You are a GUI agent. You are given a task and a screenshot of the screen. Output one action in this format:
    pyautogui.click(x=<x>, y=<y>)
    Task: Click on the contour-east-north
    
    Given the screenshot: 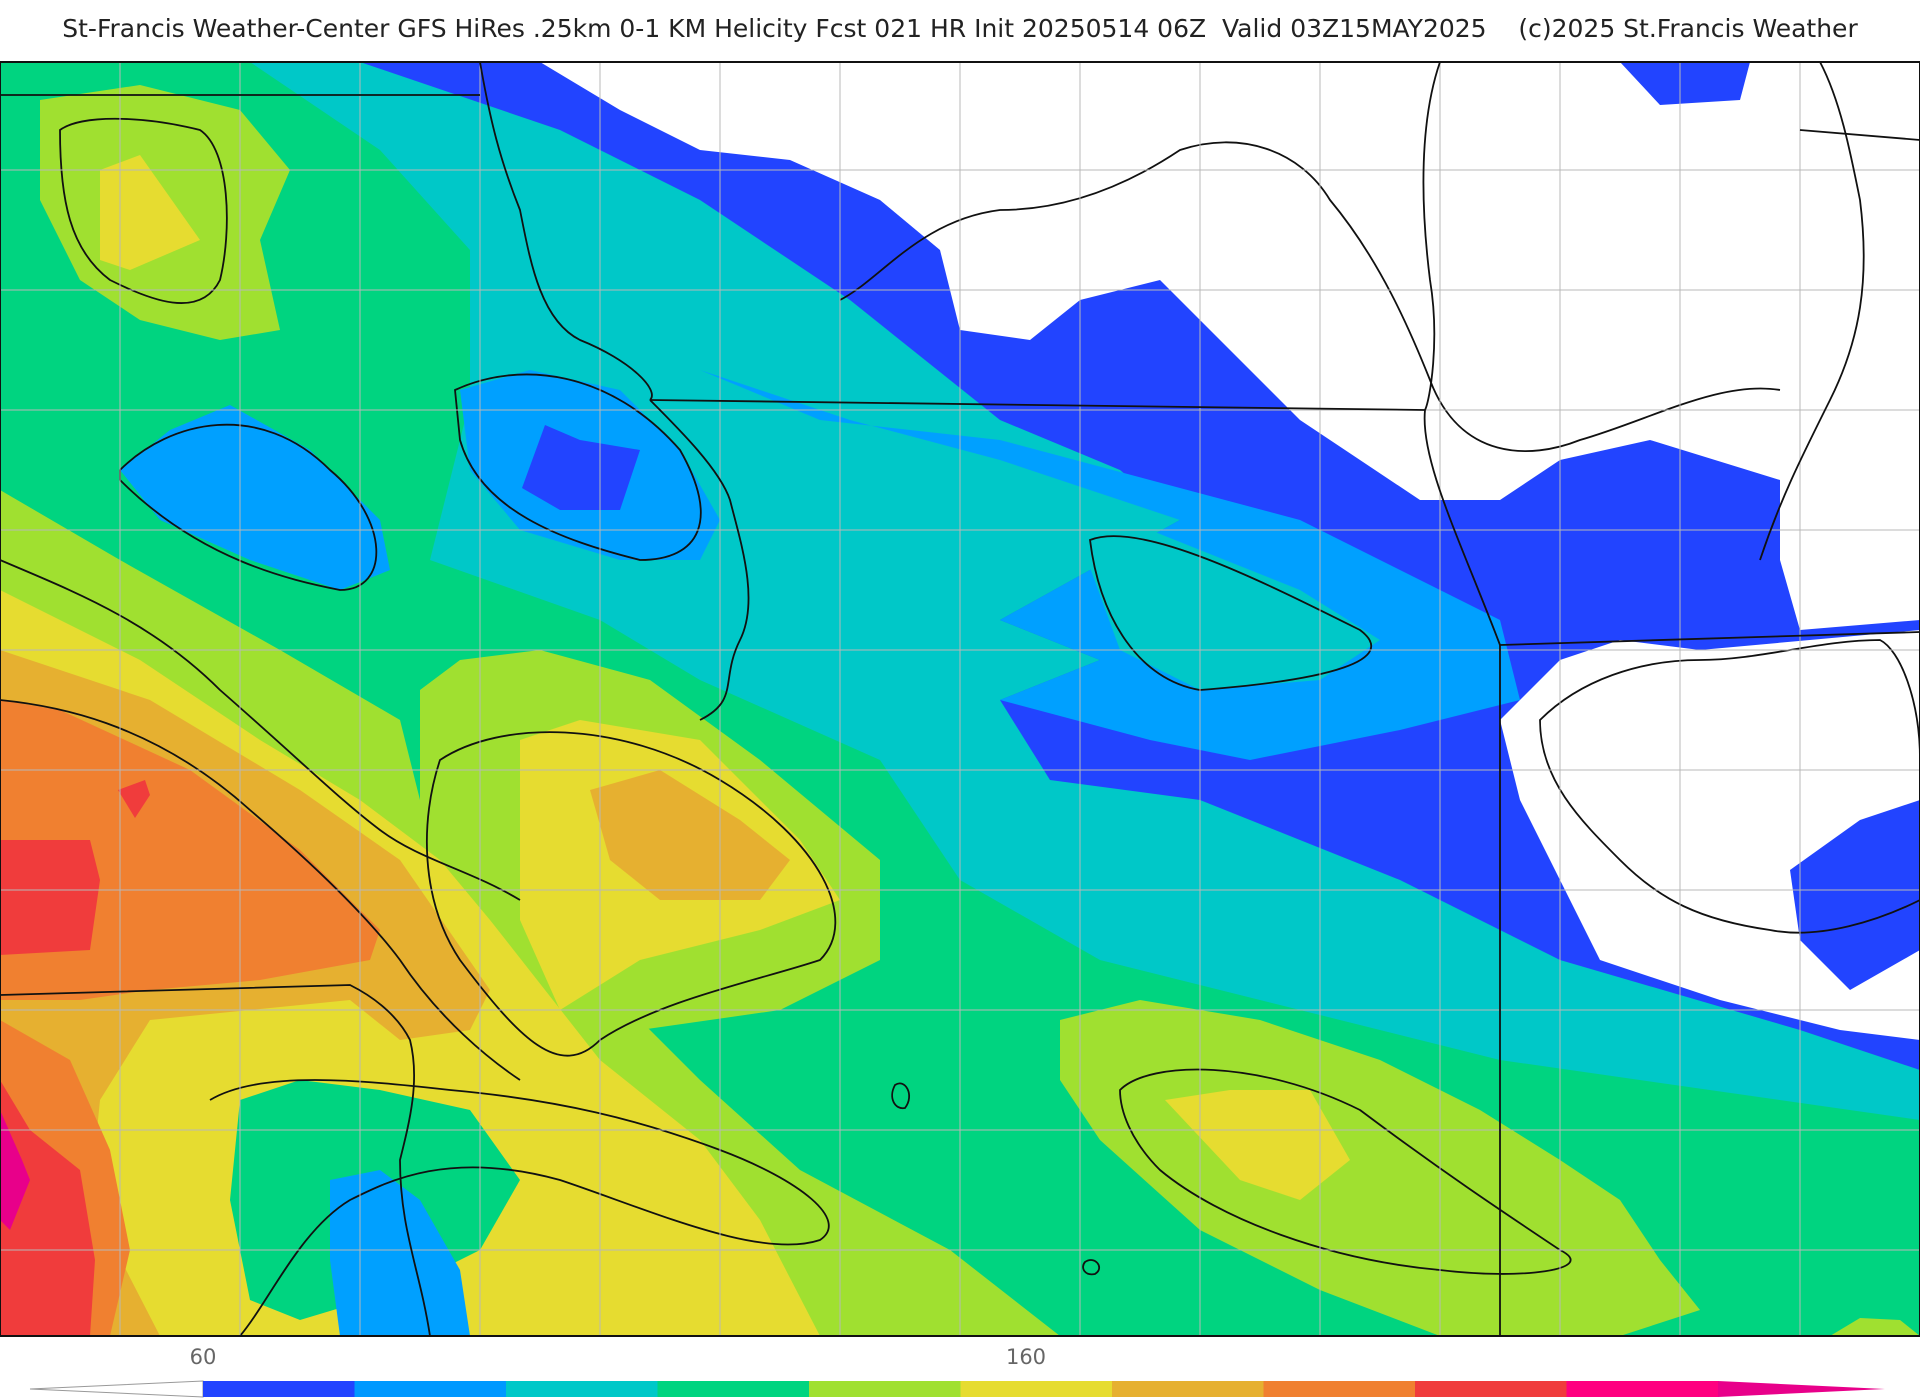 What is the action you would take?
    pyautogui.click(x=1310, y=297)
    